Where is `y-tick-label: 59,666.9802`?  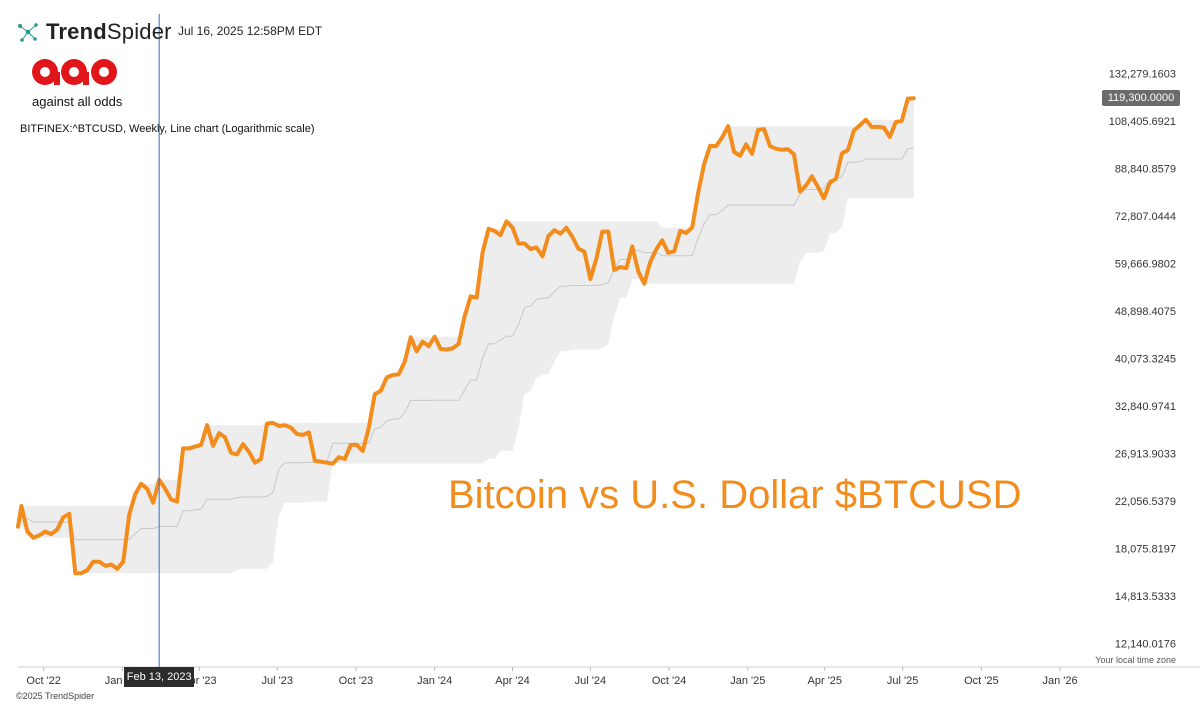
y-tick-label: 59,666.9802 is located at coordinates (1145, 265).